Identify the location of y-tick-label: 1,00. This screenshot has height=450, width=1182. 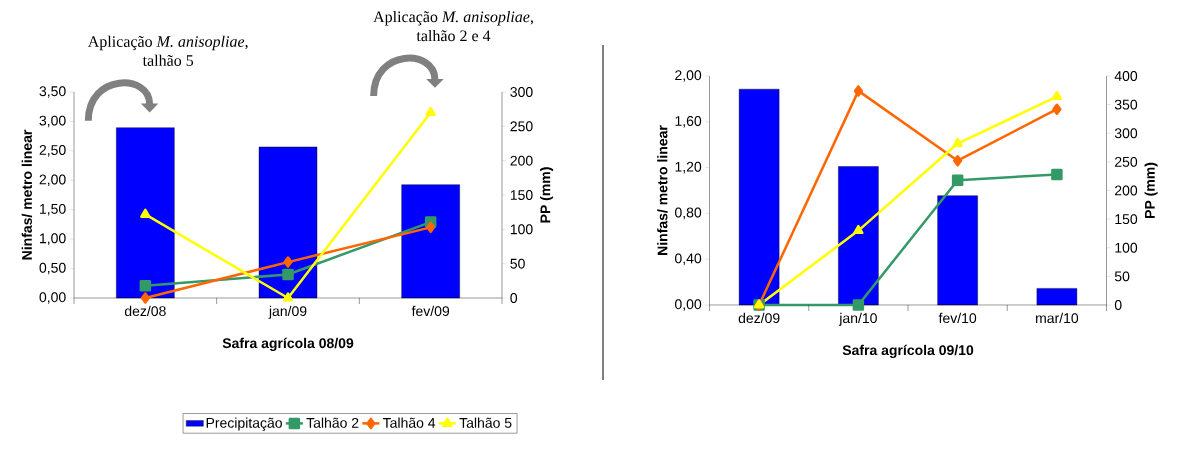
(53, 239).